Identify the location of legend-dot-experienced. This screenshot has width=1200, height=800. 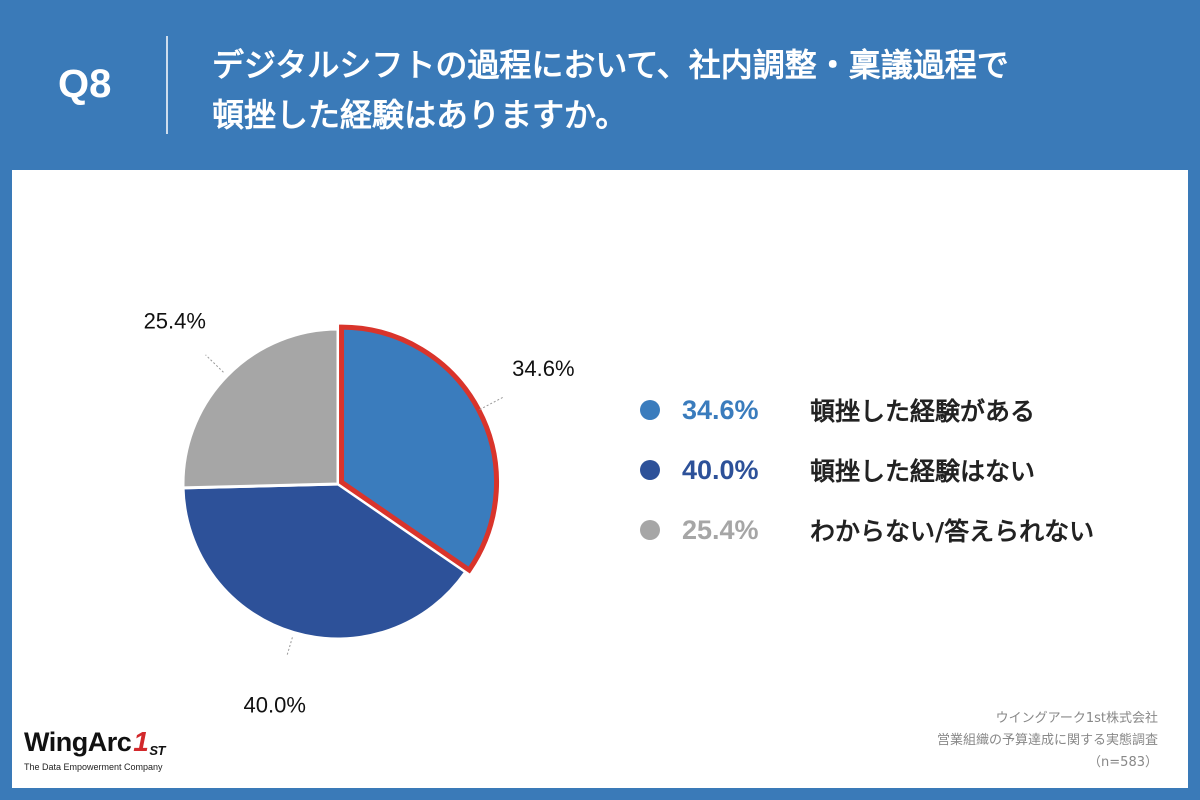
(650, 410).